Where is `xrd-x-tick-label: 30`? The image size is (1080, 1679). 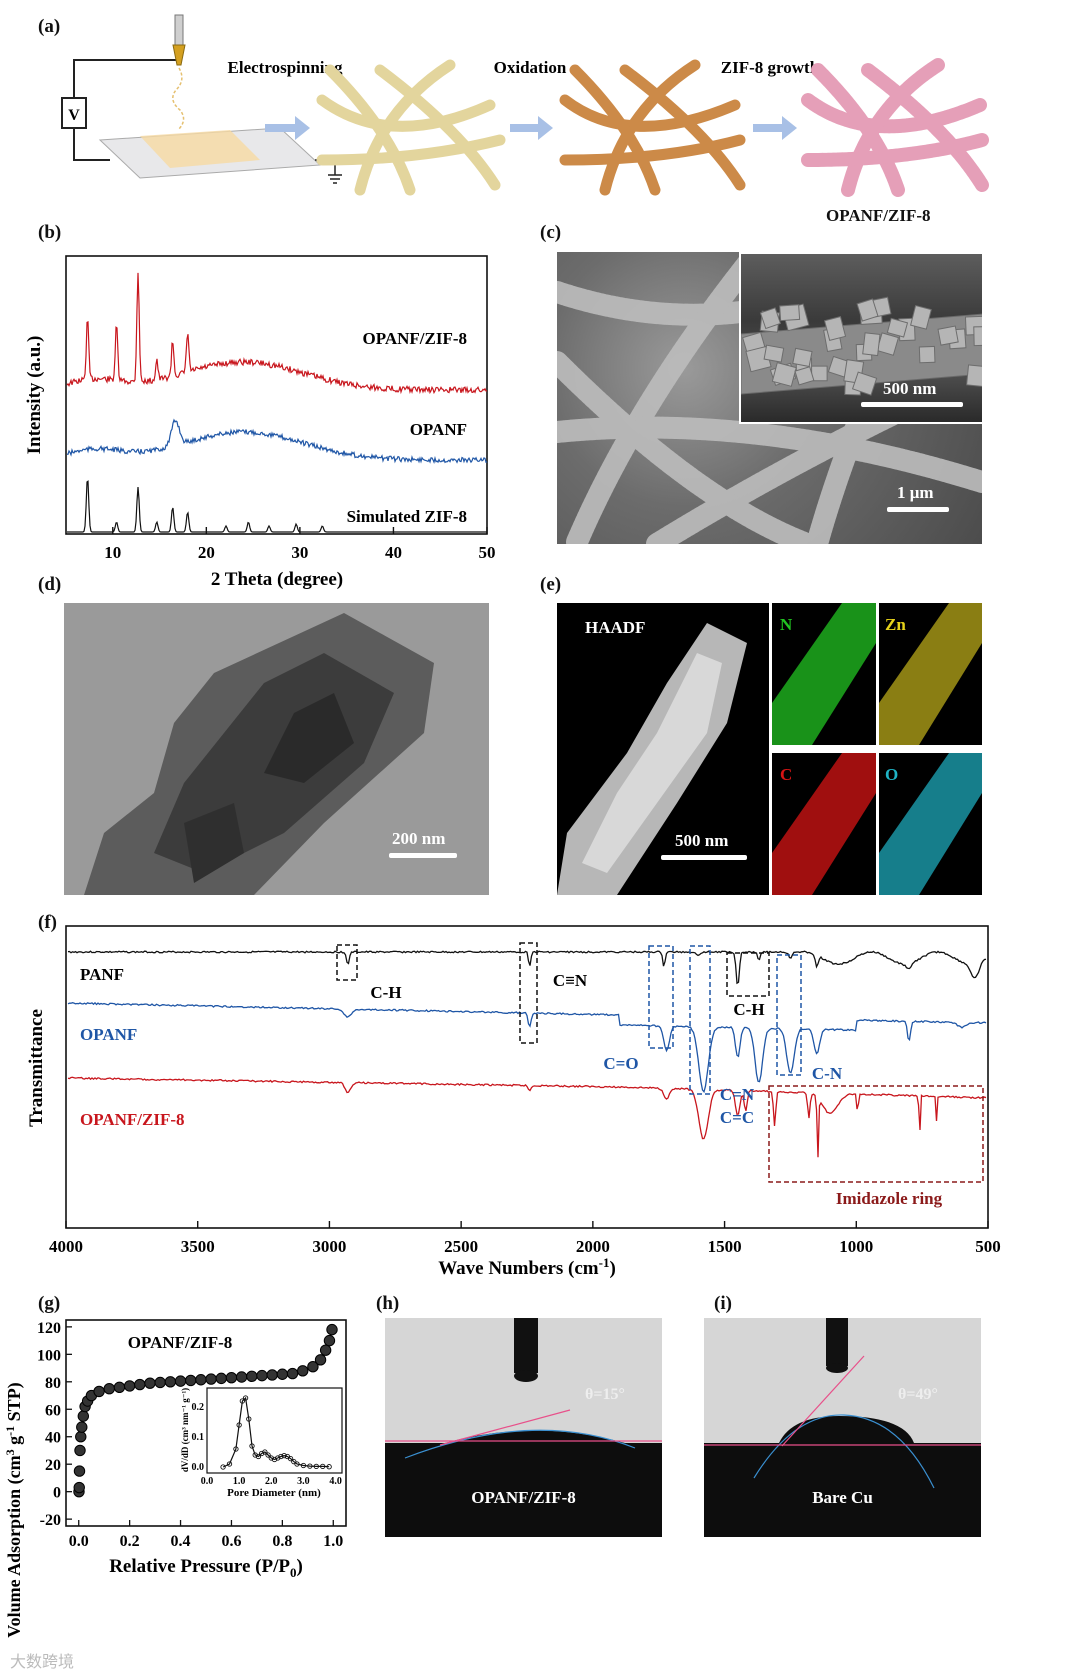
xrd-x-tick-label: 30 is located at coordinates (299, 552).